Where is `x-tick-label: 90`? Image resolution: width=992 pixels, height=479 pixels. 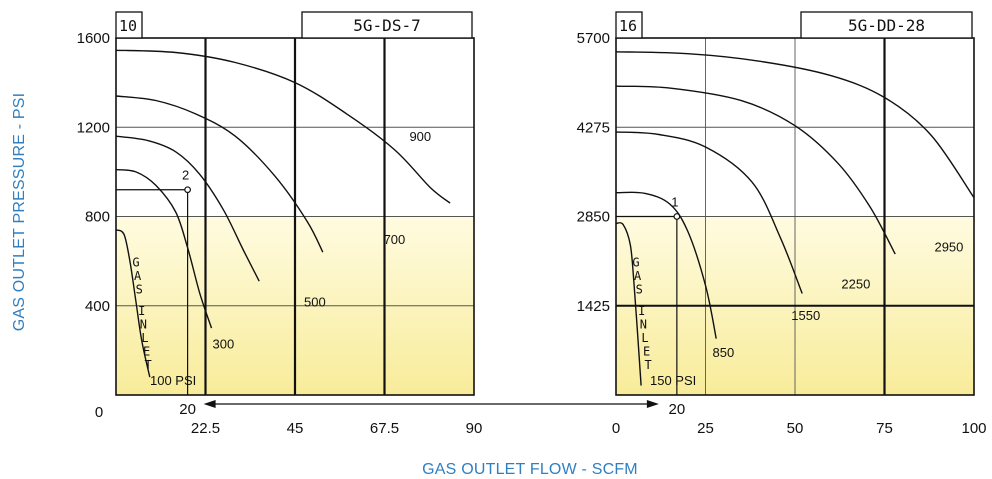
x-tick-label: 90 is located at coordinates (474, 428).